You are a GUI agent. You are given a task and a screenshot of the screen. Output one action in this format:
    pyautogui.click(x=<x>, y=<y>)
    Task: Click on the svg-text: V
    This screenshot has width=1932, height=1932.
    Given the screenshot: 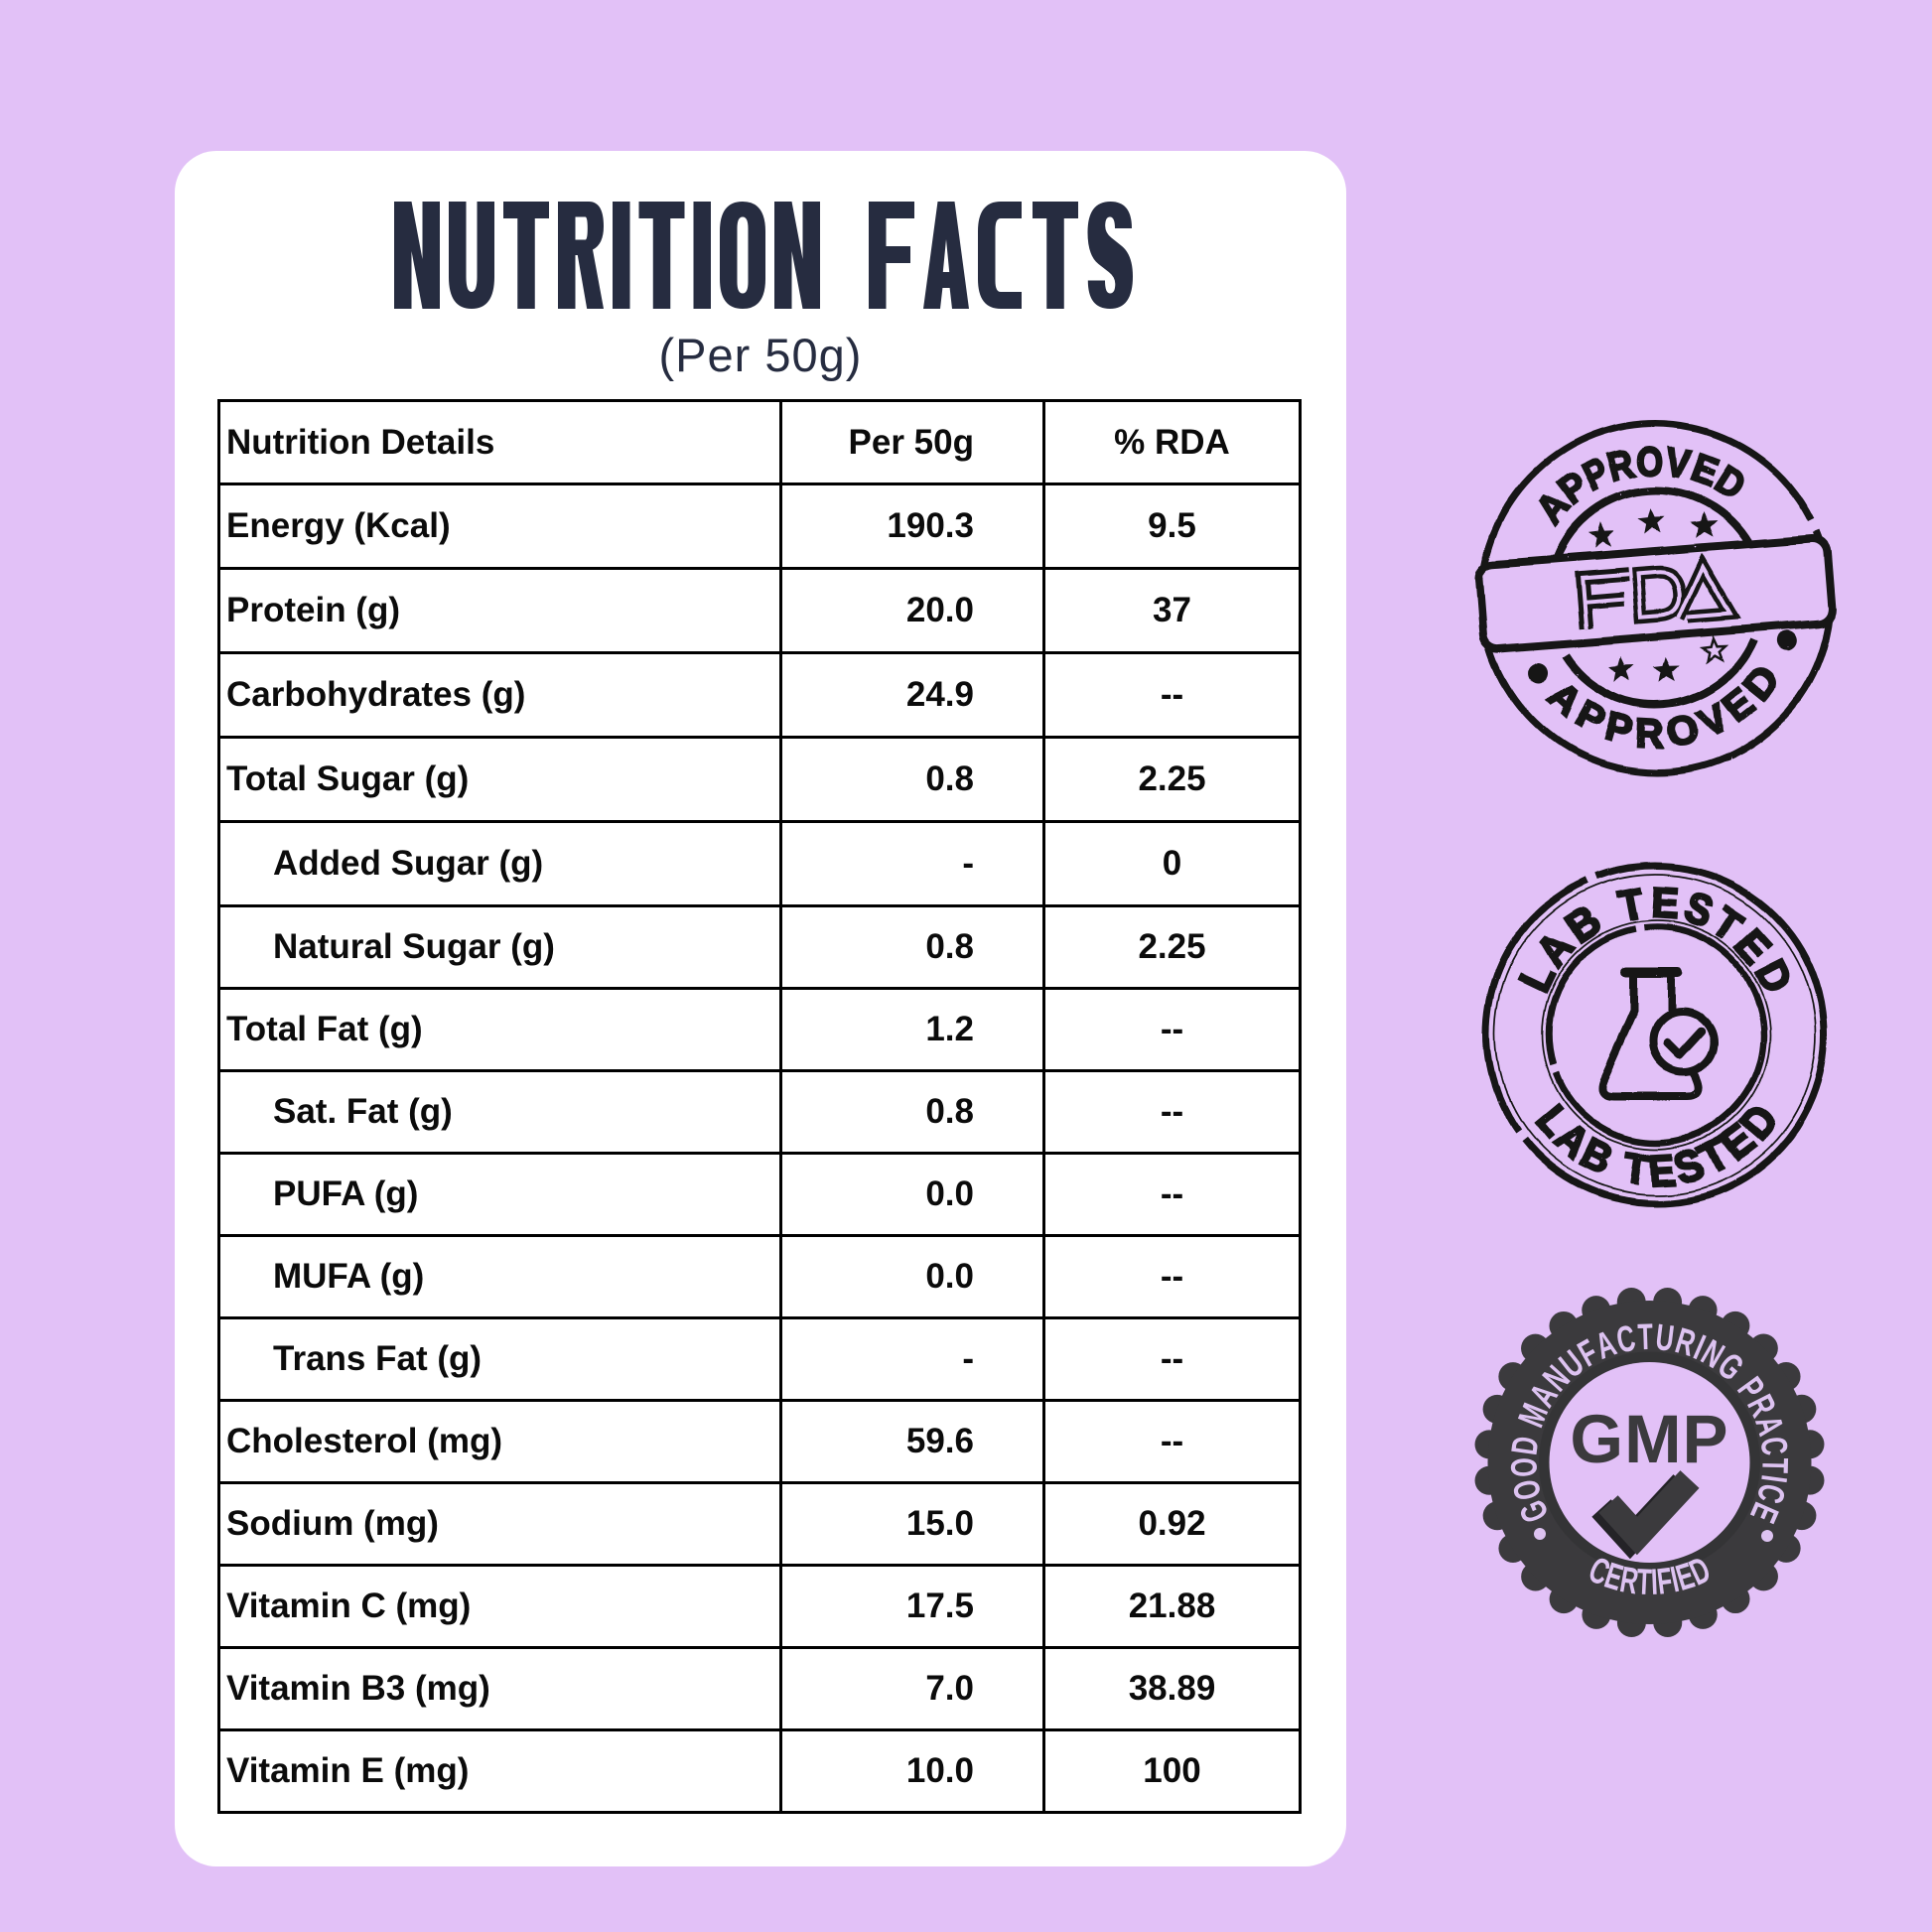 What is the action you would take?
    pyautogui.click(x=1679, y=464)
    